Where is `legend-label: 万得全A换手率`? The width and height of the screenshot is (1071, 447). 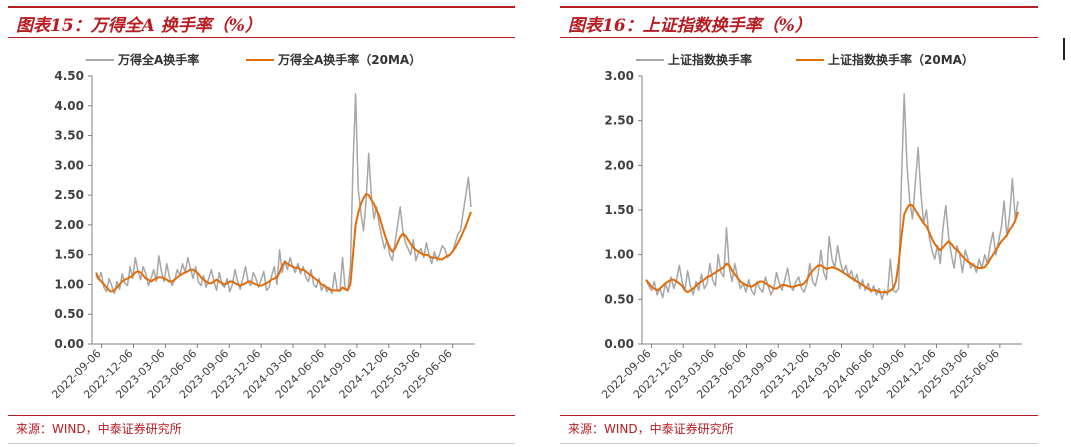 legend-label: 万得全A换手率 is located at coordinates (158, 59).